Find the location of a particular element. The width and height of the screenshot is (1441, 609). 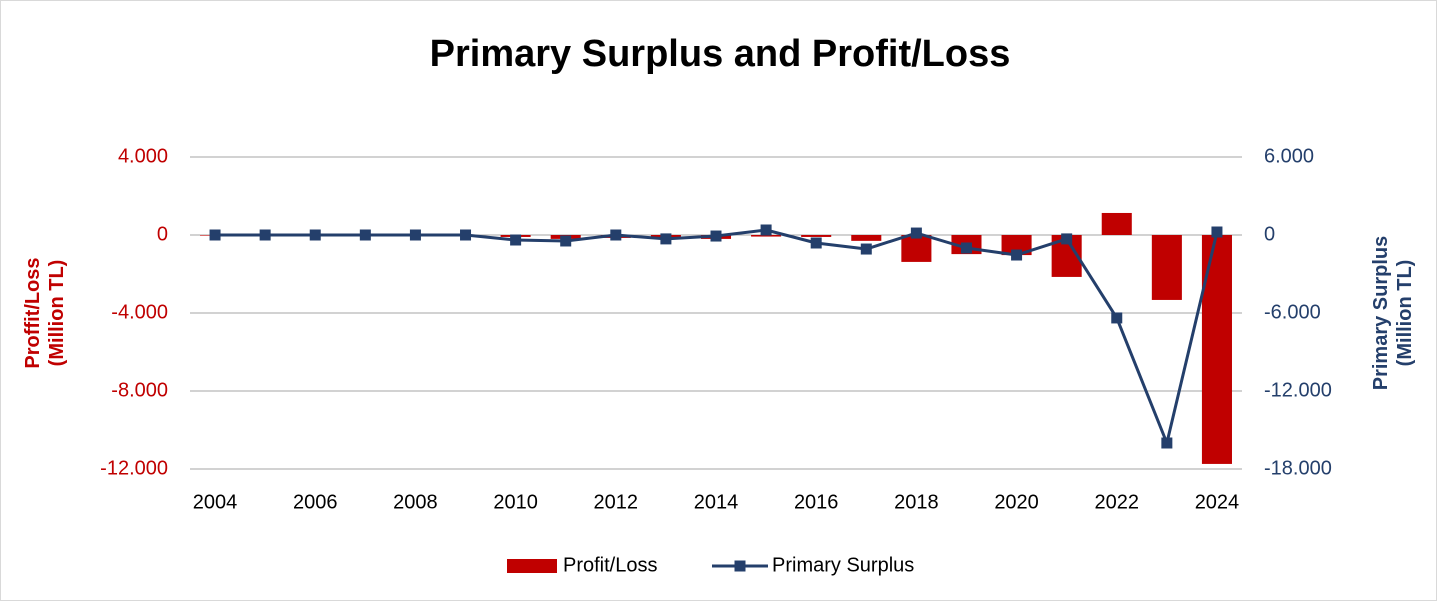

chart-title: Primary Surplus and Profit/Loss is located at coordinates (720, 54).